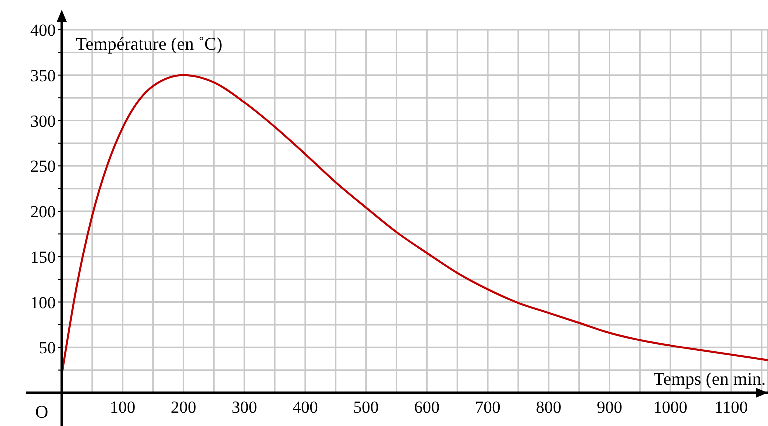 The image size is (768, 426). I want to click on y-tick-label: 150, so click(43, 257).